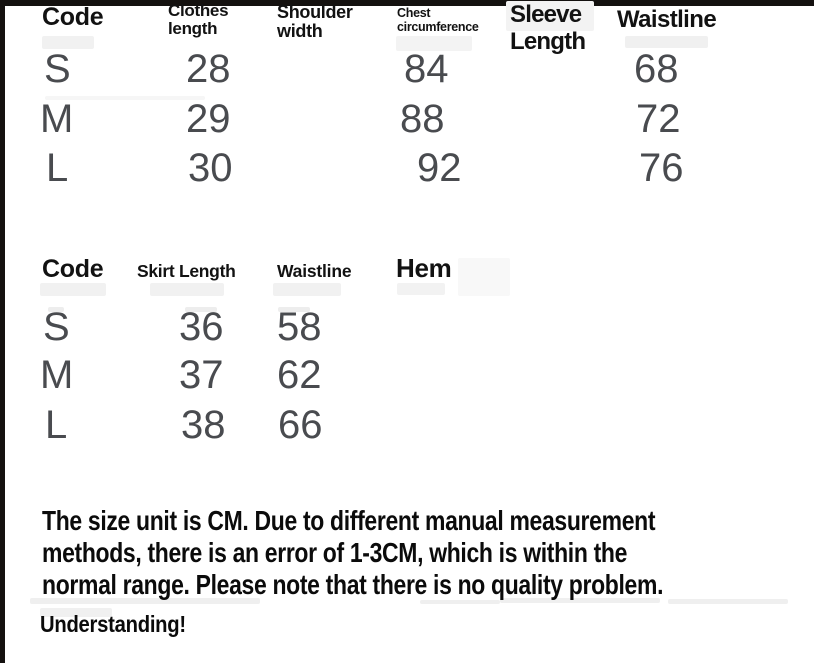 This screenshot has height=663, width=814. Describe the element at coordinates (57, 168) in the screenshot. I see `t1-row-l-code: L` at that location.